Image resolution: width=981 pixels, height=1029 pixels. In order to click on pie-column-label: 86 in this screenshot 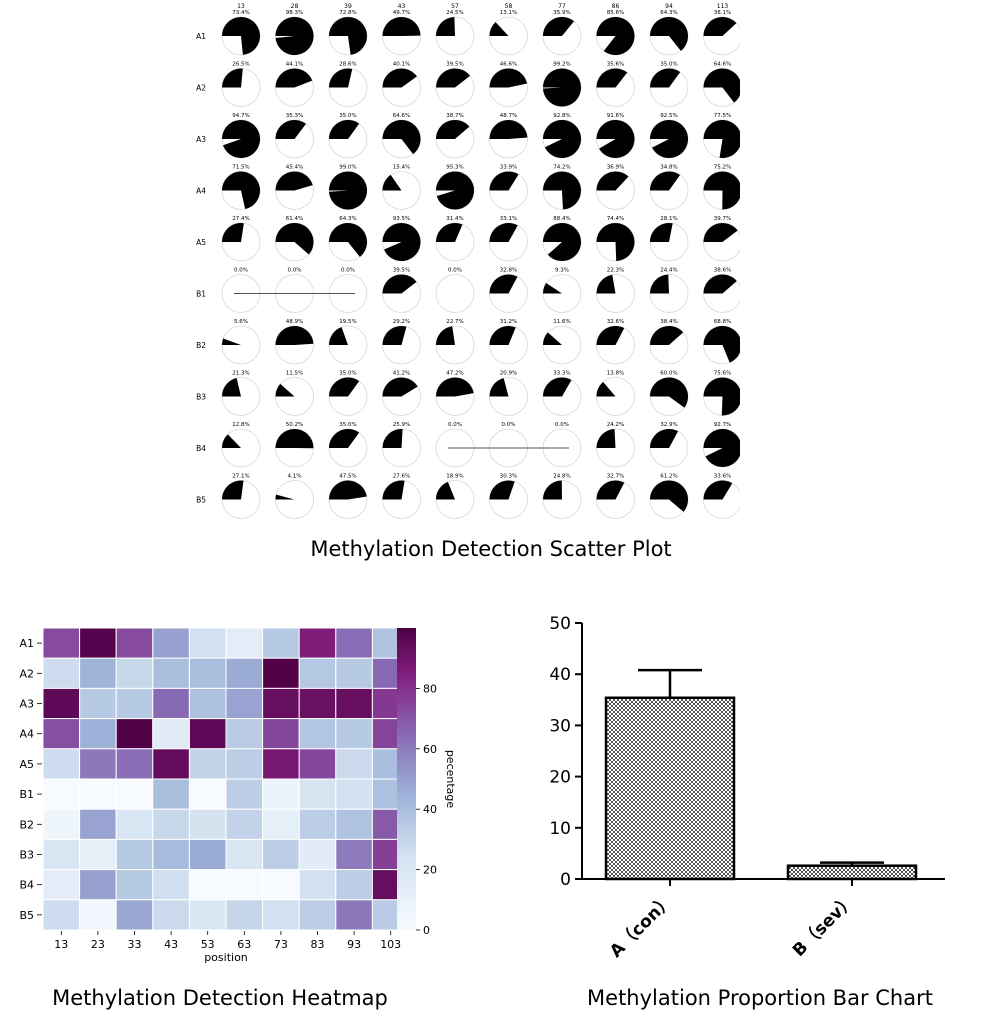, I will do `click(616, 6)`.